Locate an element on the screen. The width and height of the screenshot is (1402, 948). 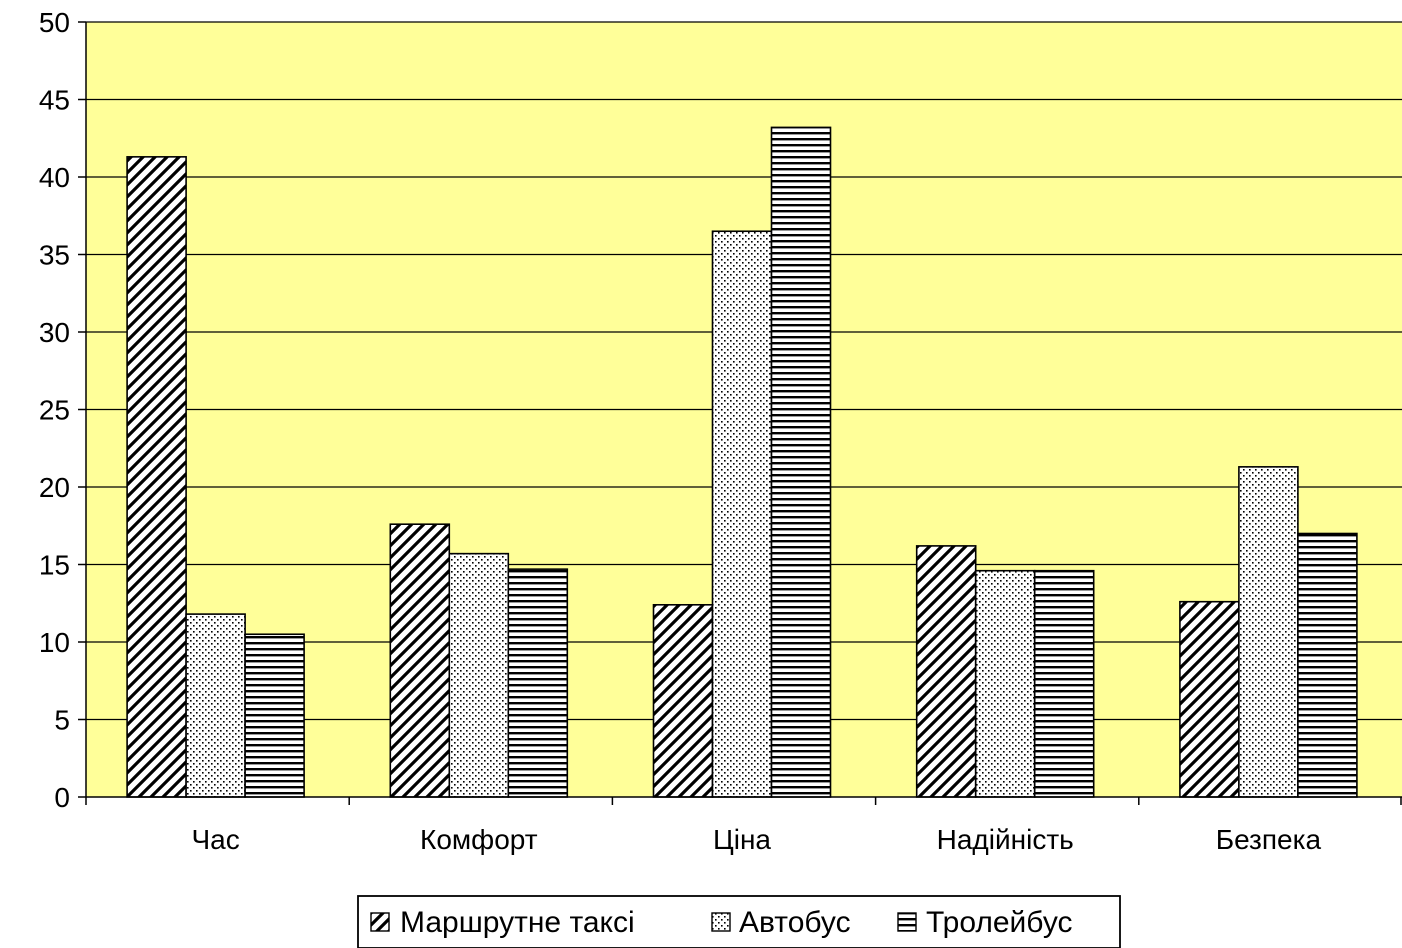
legend-label-3: Тролейбус is located at coordinates (999, 922).